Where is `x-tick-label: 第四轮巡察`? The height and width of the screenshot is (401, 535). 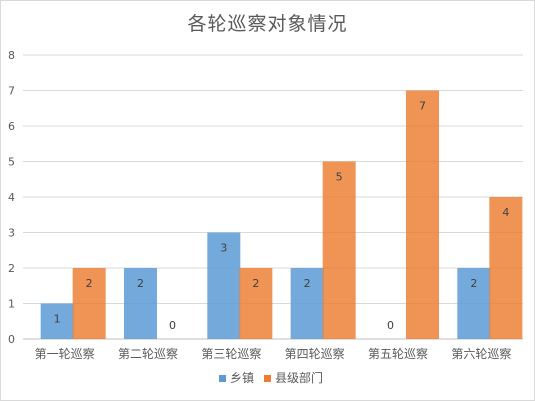
x-tick-label: 第四轮巡察 is located at coordinates (315, 354).